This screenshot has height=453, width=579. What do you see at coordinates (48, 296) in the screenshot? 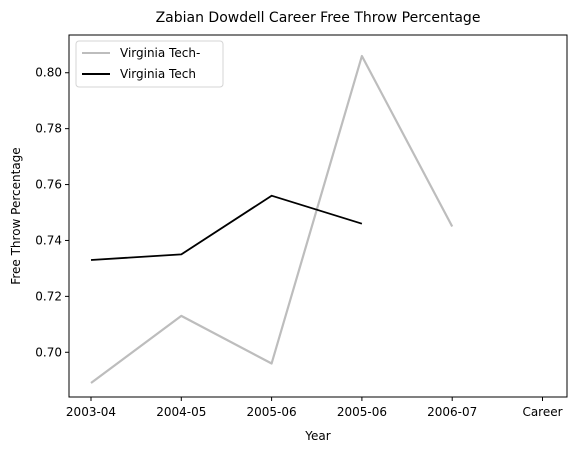
I see `y-tick-label: 0.72` at bounding box center [48, 296].